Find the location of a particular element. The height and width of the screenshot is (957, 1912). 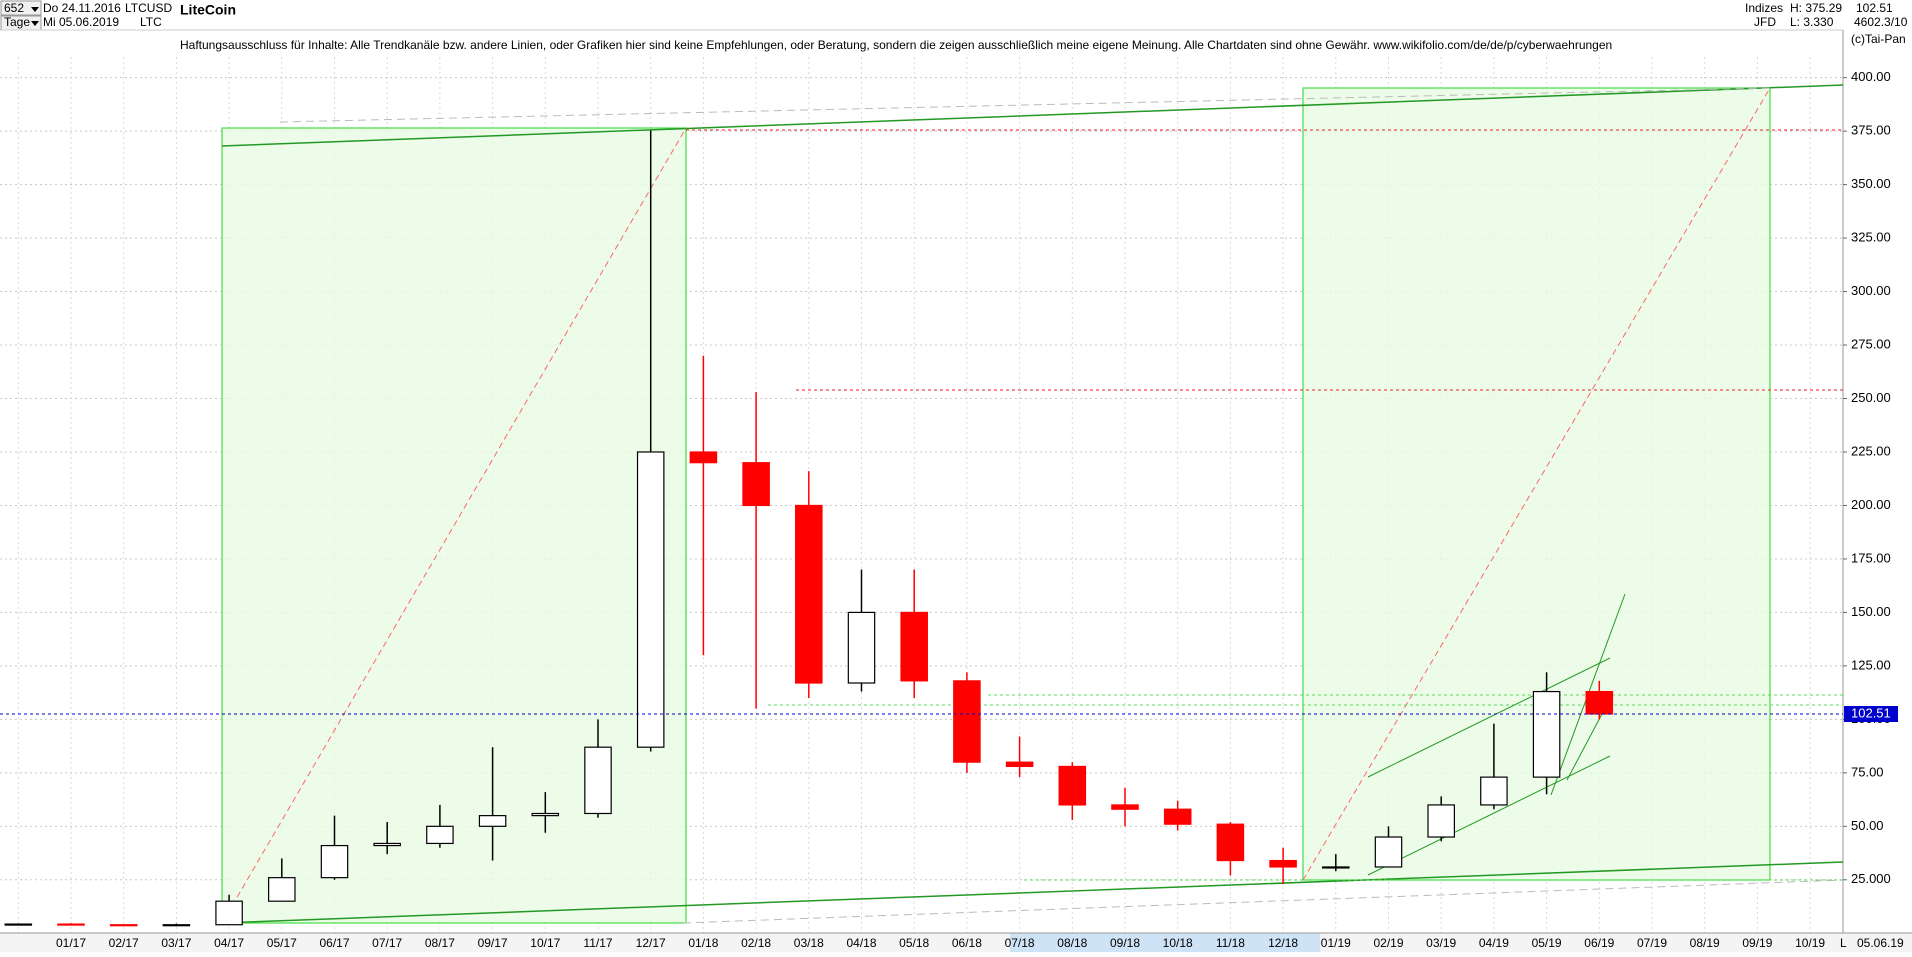

count-box is located at coordinates (21, 8).